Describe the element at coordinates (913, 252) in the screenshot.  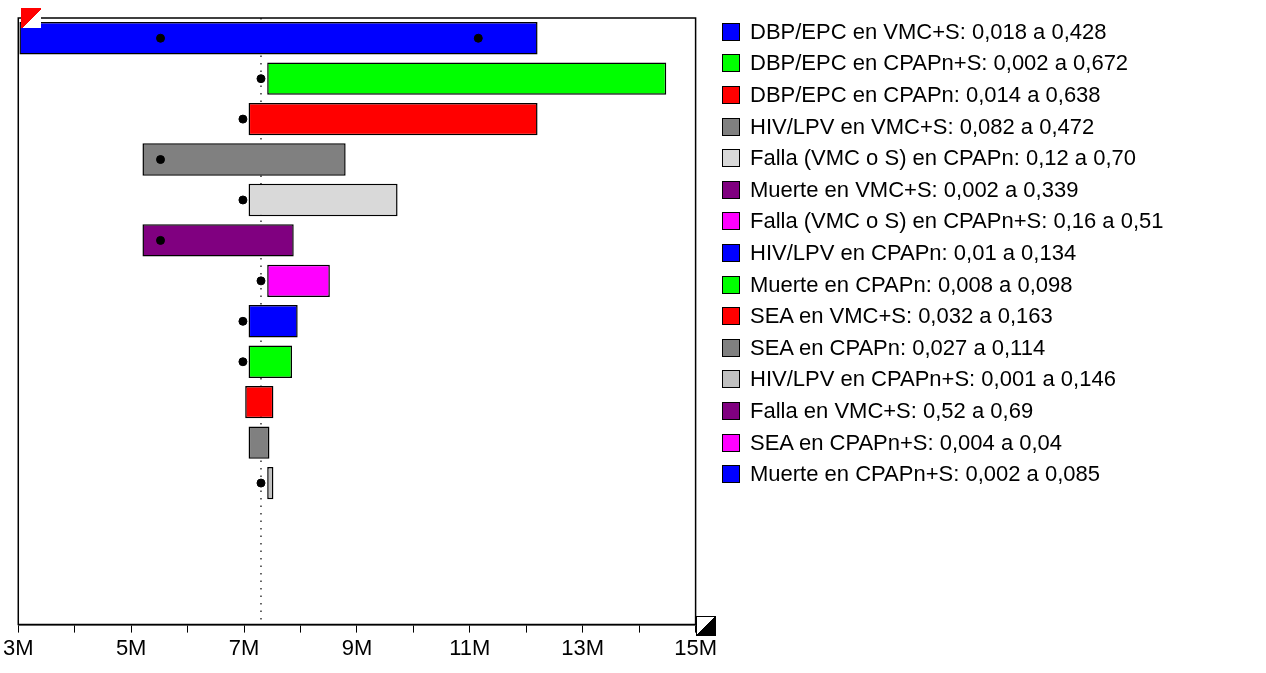
I see `legend-label: HIV/LPV en CPAPn: 0,01 a 0,134` at that location.